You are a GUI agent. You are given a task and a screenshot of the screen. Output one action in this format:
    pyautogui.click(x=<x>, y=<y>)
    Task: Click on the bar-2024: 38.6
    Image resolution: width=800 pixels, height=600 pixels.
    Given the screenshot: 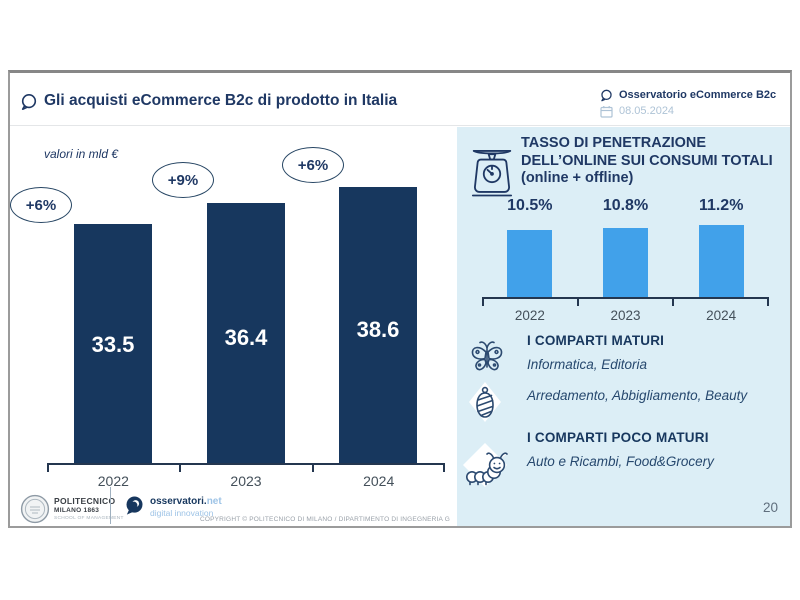 What is the action you would take?
    pyautogui.click(x=378, y=325)
    